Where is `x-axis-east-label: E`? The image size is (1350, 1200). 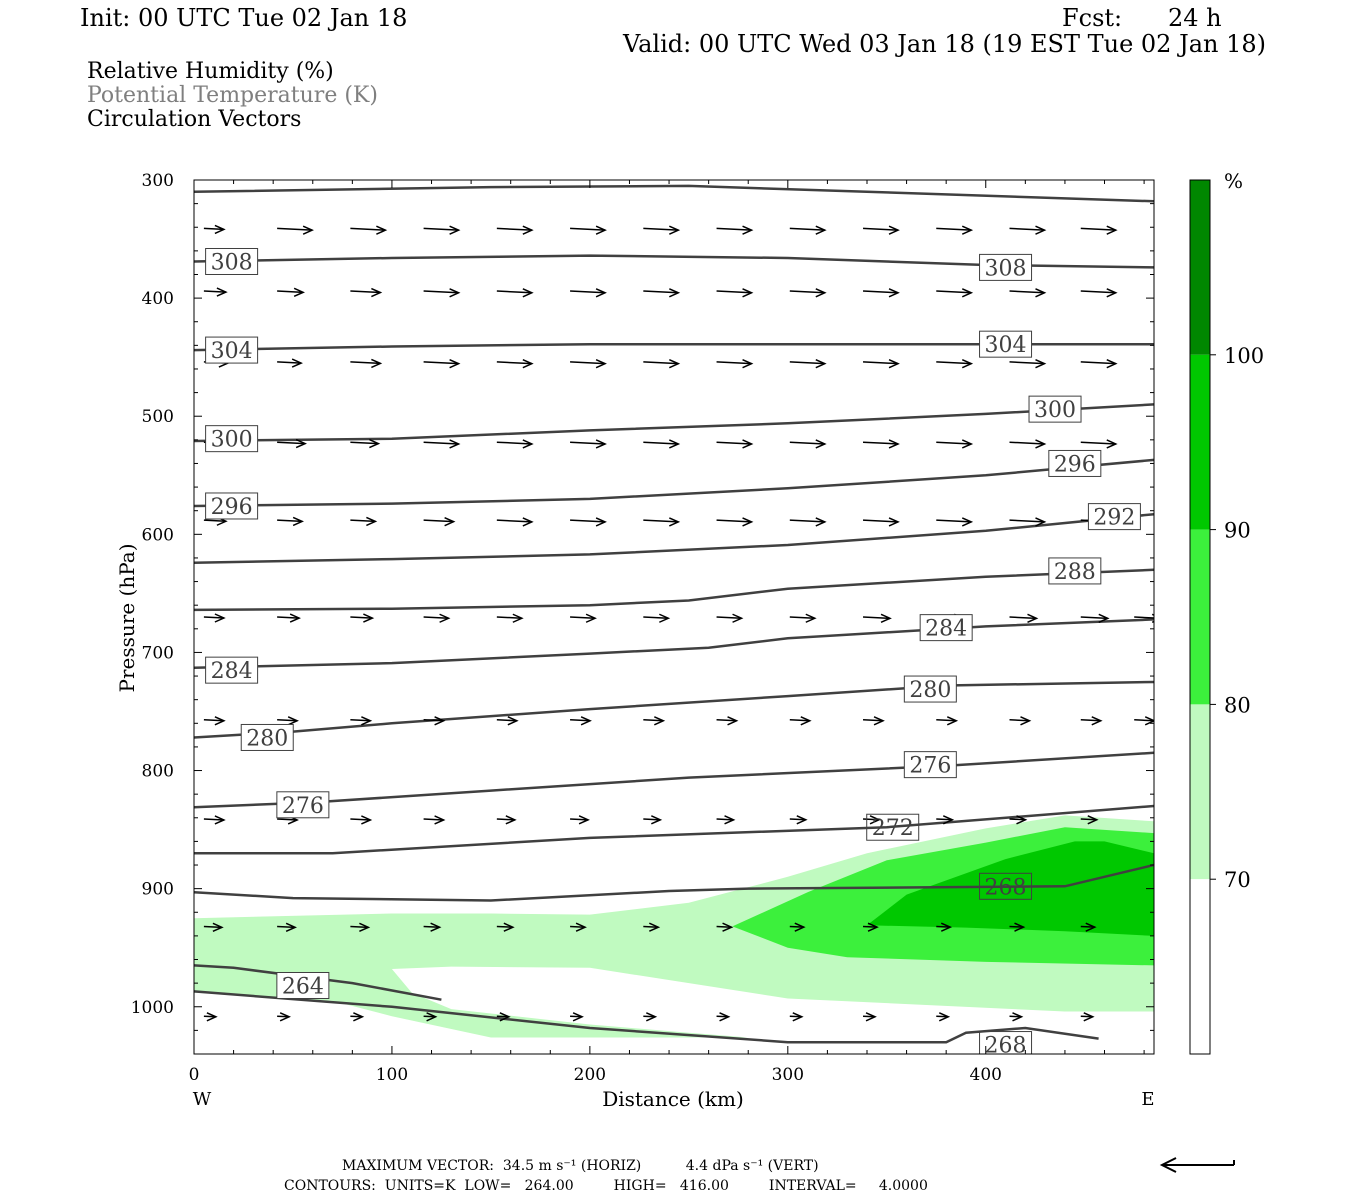 x-axis-east-label: E is located at coordinates (1147, 1099).